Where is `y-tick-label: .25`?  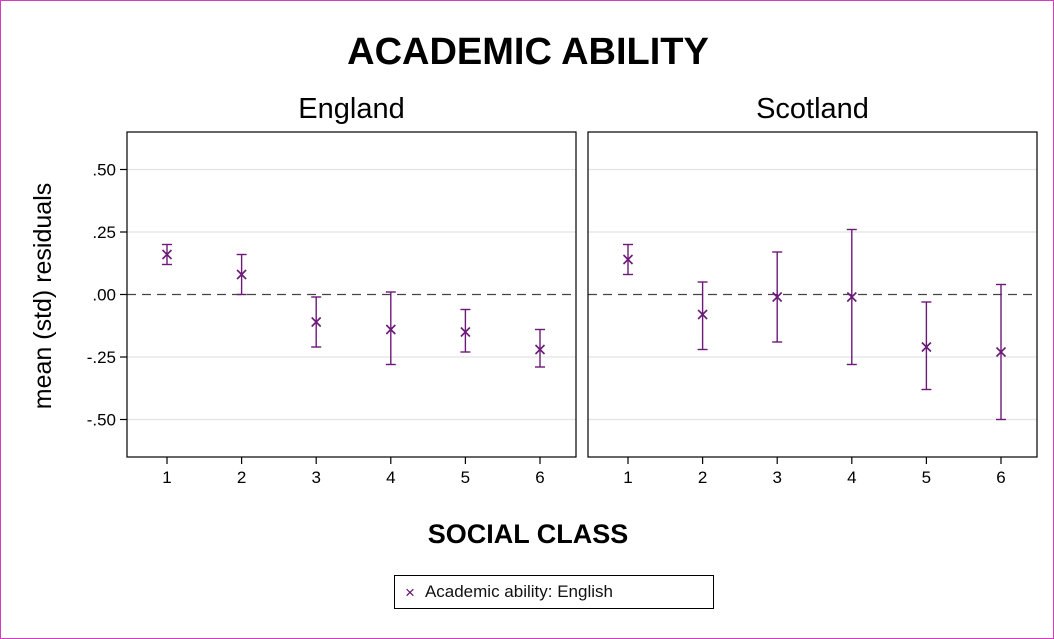 y-tick-label: .25 is located at coordinates (104, 232).